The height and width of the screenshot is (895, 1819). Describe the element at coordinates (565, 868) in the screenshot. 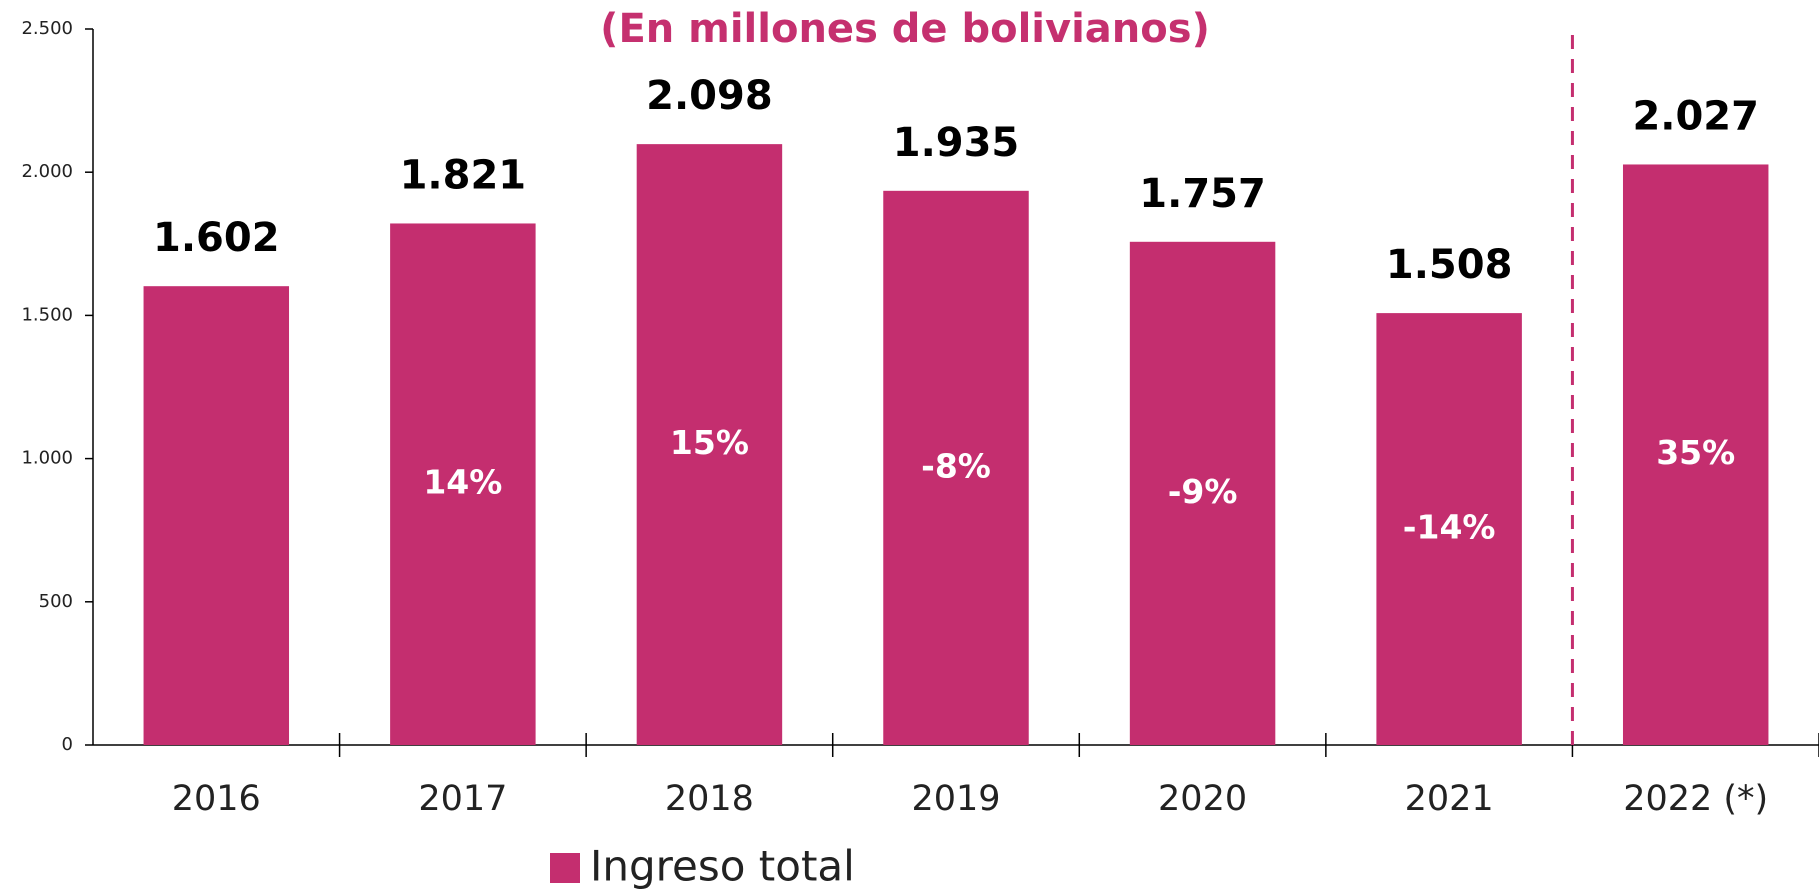

I see `legend-swatch` at that location.